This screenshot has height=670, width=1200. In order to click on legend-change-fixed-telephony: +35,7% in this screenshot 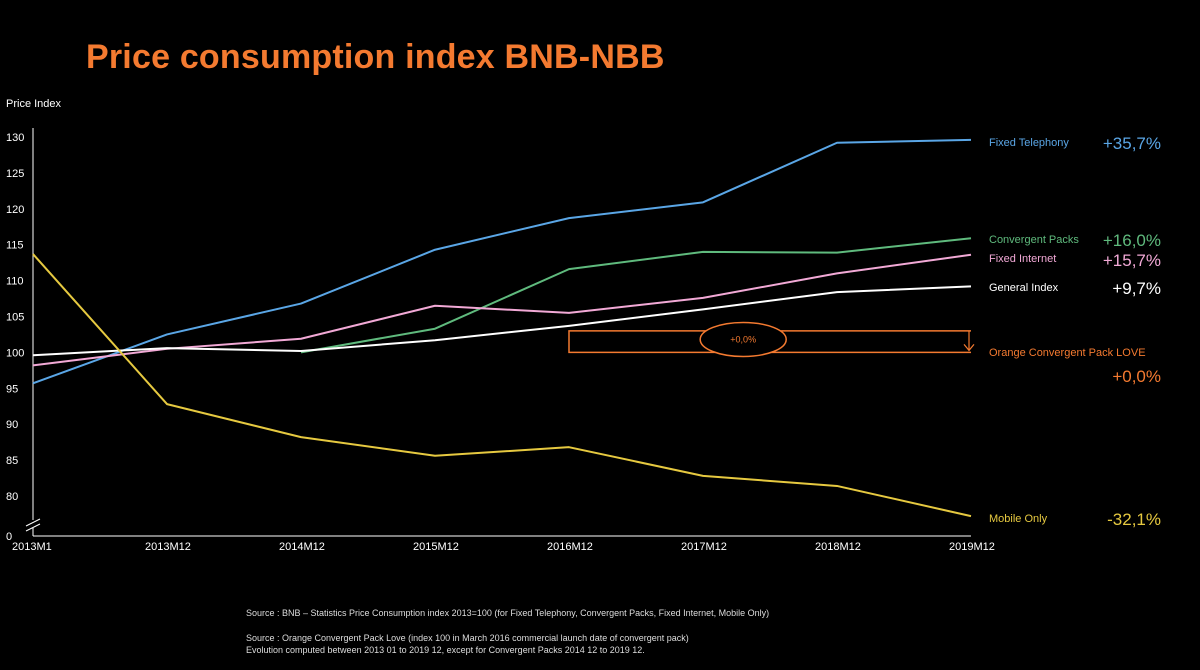, I will do `click(1132, 143)`.